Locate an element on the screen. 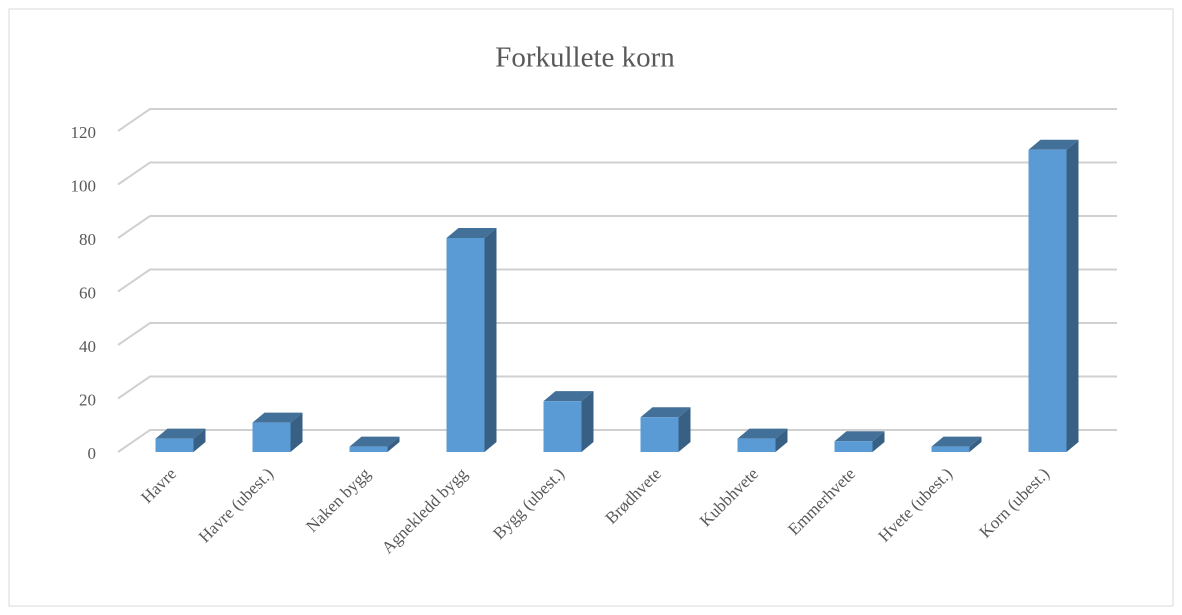  y-tick-label: 0 is located at coordinates (92, 453).